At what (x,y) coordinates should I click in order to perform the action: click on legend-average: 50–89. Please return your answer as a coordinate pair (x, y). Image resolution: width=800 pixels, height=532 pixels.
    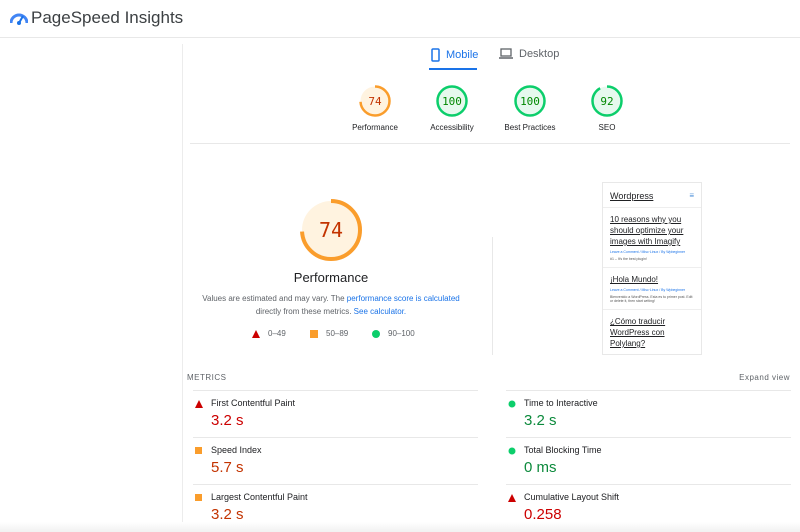
    Looking at the image, I should click on (329, 333).